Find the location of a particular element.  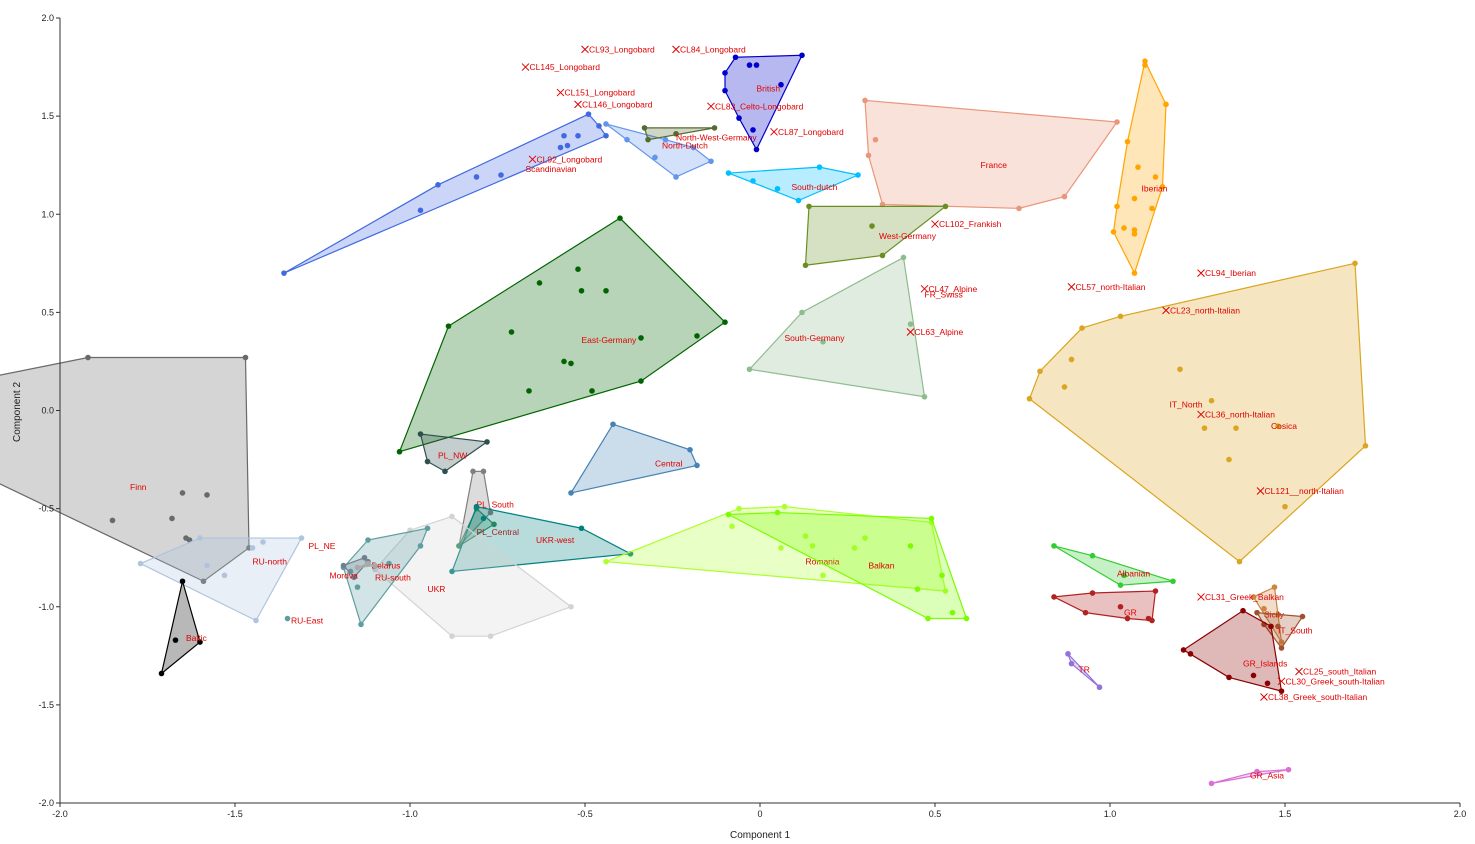

cluster-label: RU-south is located at coordinates (393, 577).